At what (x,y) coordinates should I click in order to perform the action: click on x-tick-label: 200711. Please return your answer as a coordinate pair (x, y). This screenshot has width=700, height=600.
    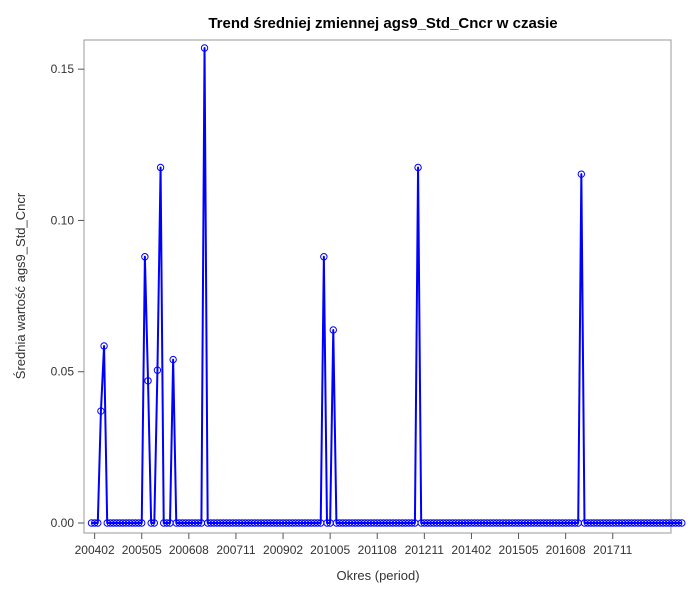
    Looking at the image, I should click on (235, 550).